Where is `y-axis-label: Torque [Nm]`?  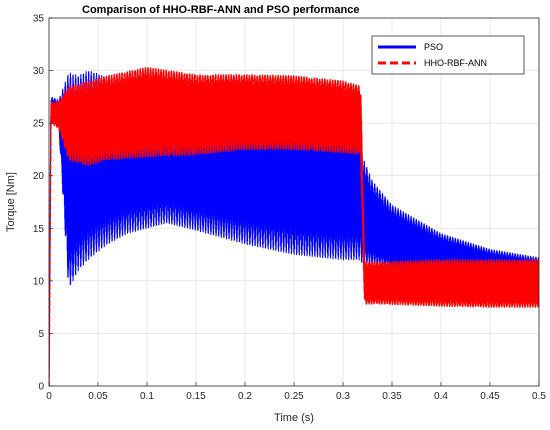
y-axis-label: Torque [Nm] is located at coordinates (11, 202).